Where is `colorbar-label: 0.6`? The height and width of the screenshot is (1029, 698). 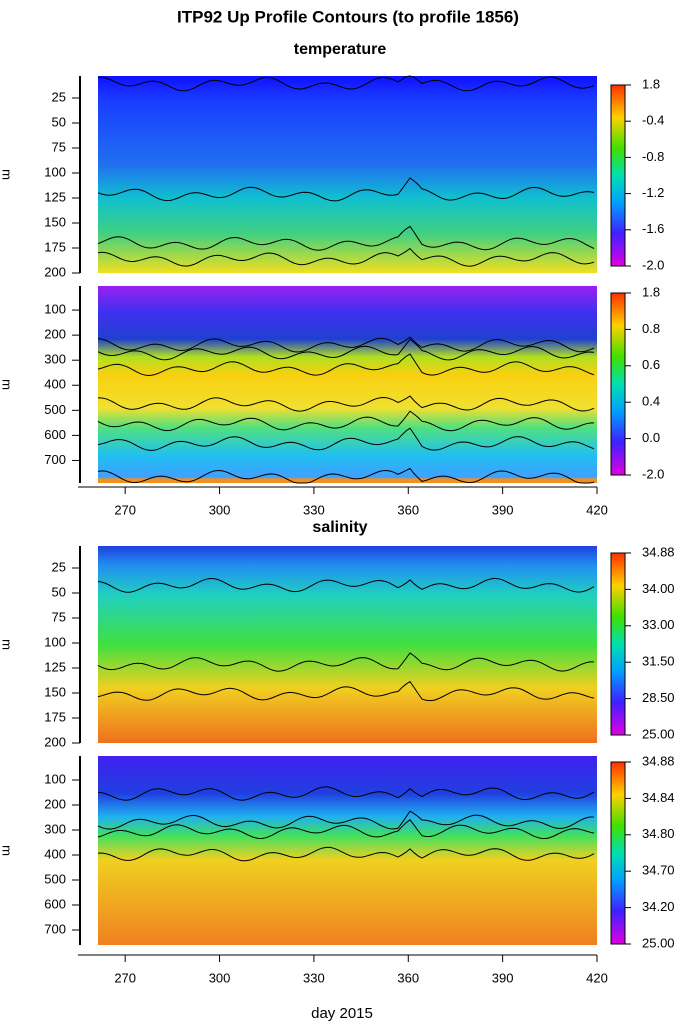 colorbar-label: 0.6 is located at coordinates (651, 364).